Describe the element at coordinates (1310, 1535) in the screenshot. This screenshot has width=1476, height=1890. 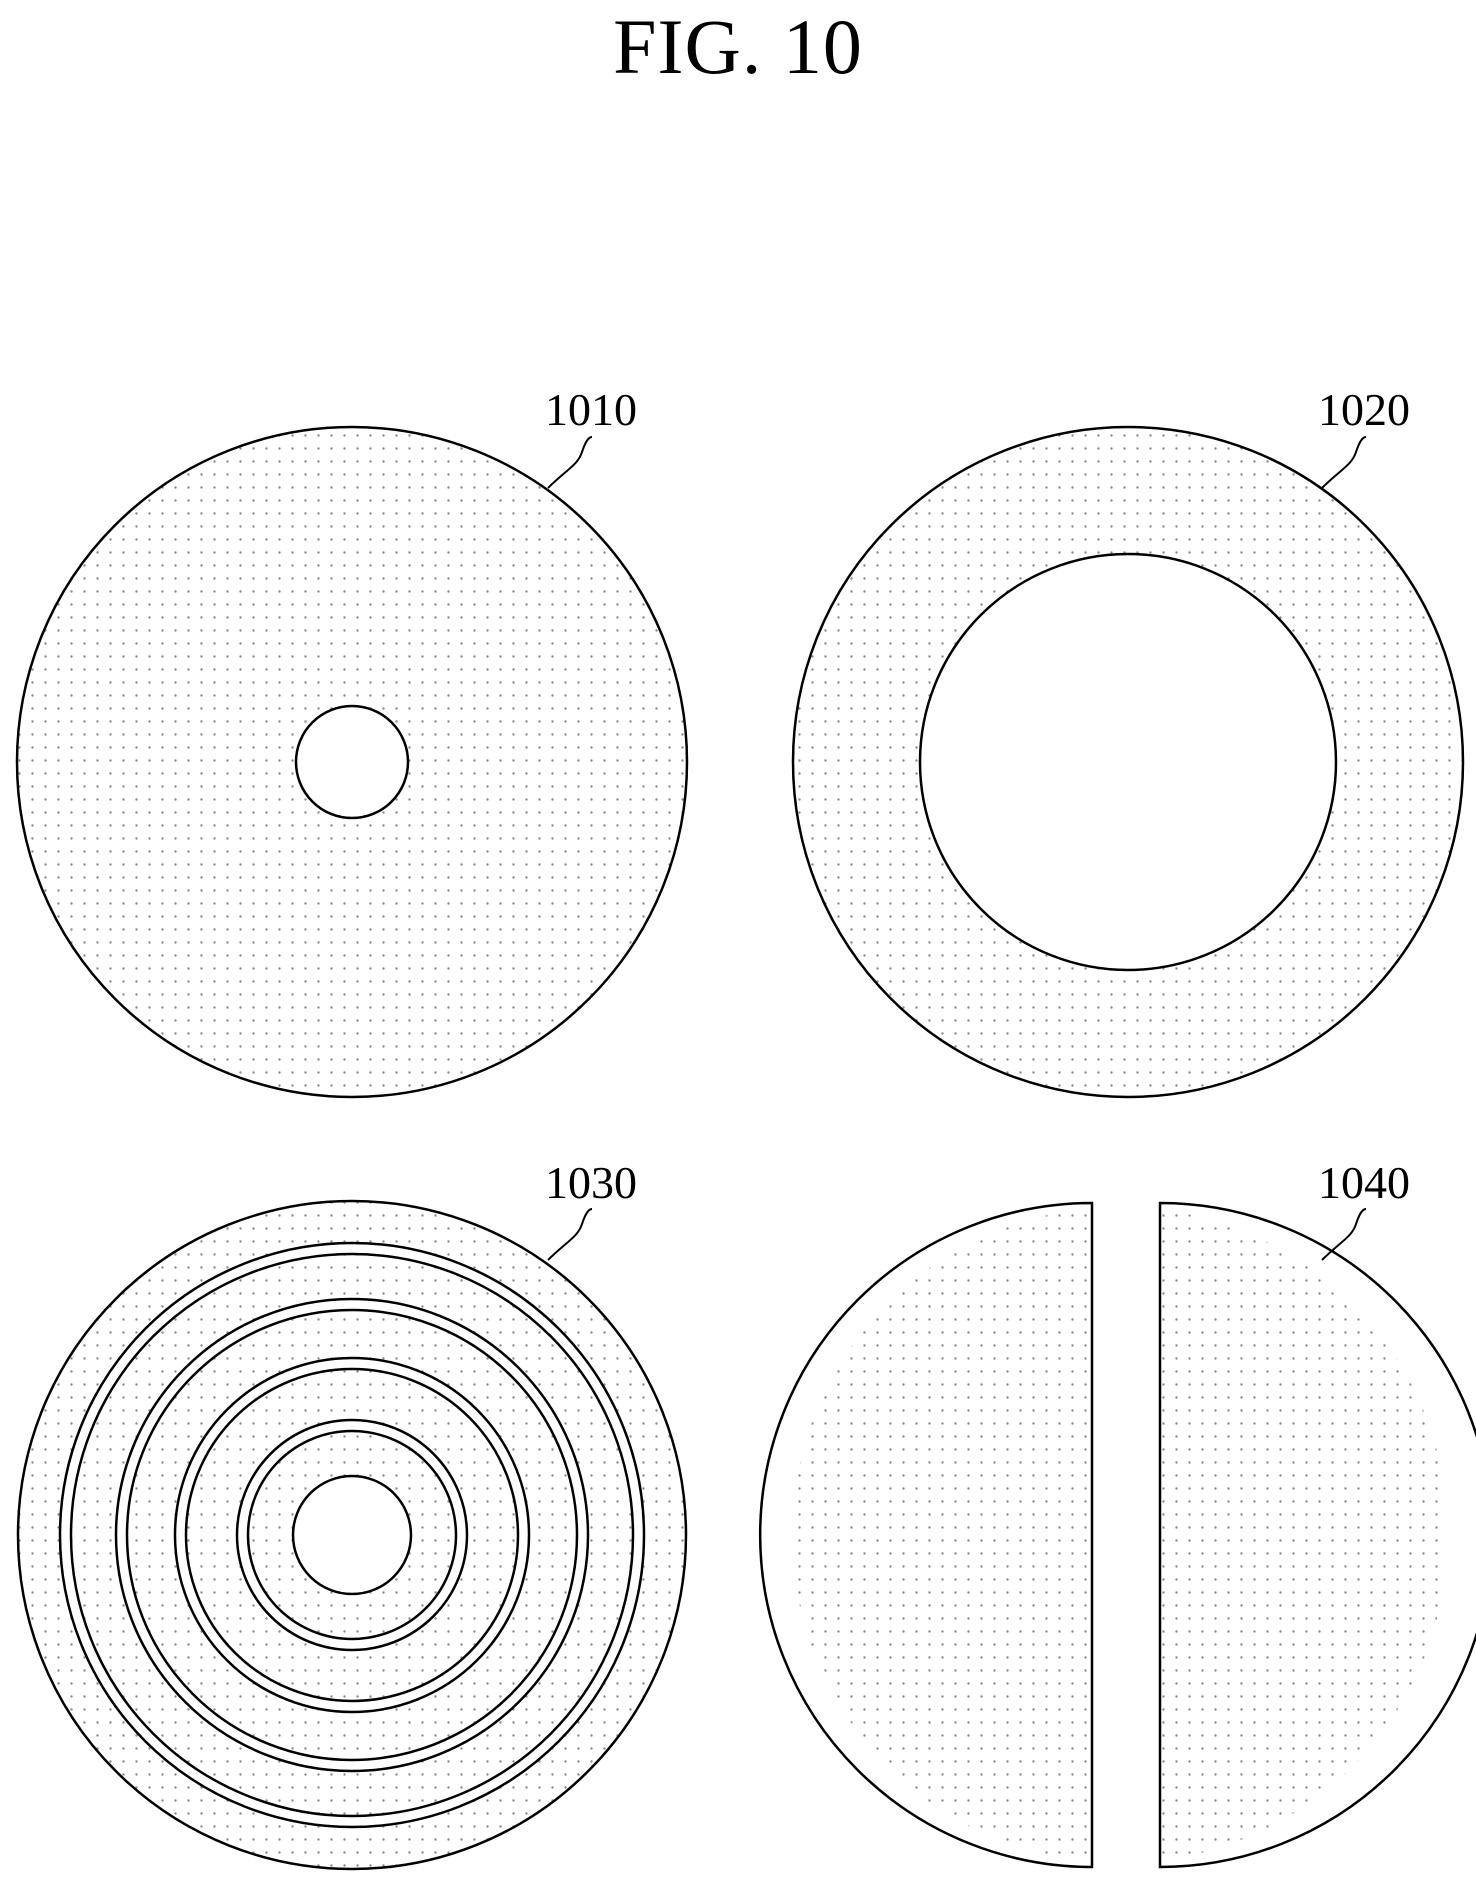
I see `half-1040-right-fill` at that location.